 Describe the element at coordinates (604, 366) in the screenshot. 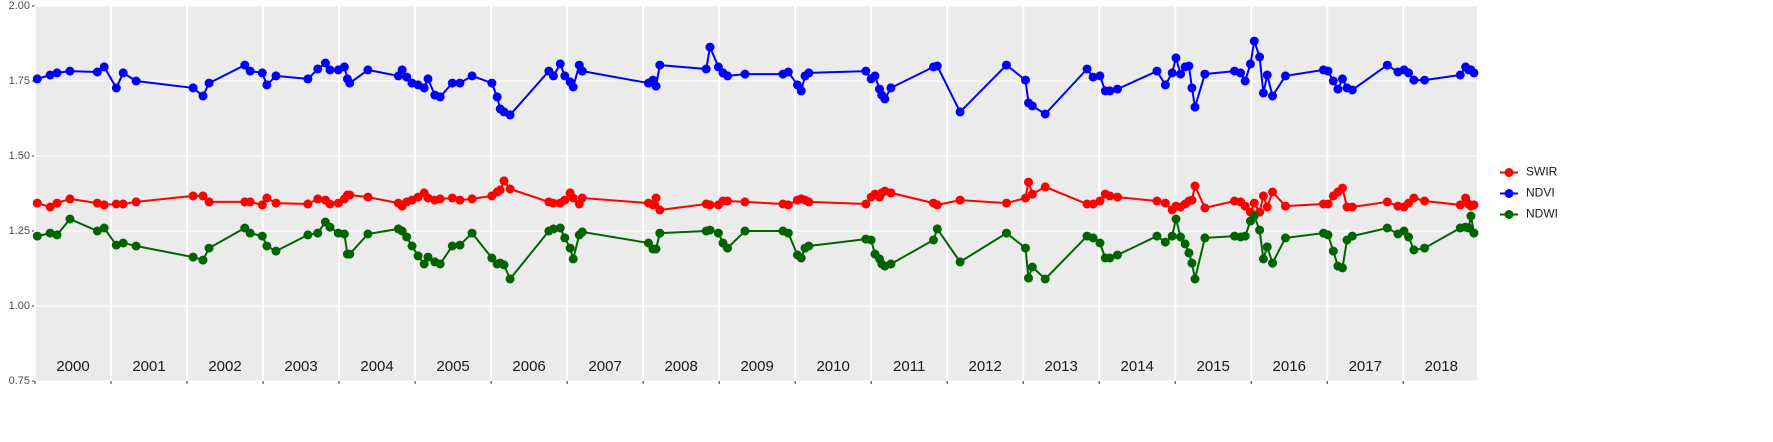

I see `year-label: 2007` at that location.